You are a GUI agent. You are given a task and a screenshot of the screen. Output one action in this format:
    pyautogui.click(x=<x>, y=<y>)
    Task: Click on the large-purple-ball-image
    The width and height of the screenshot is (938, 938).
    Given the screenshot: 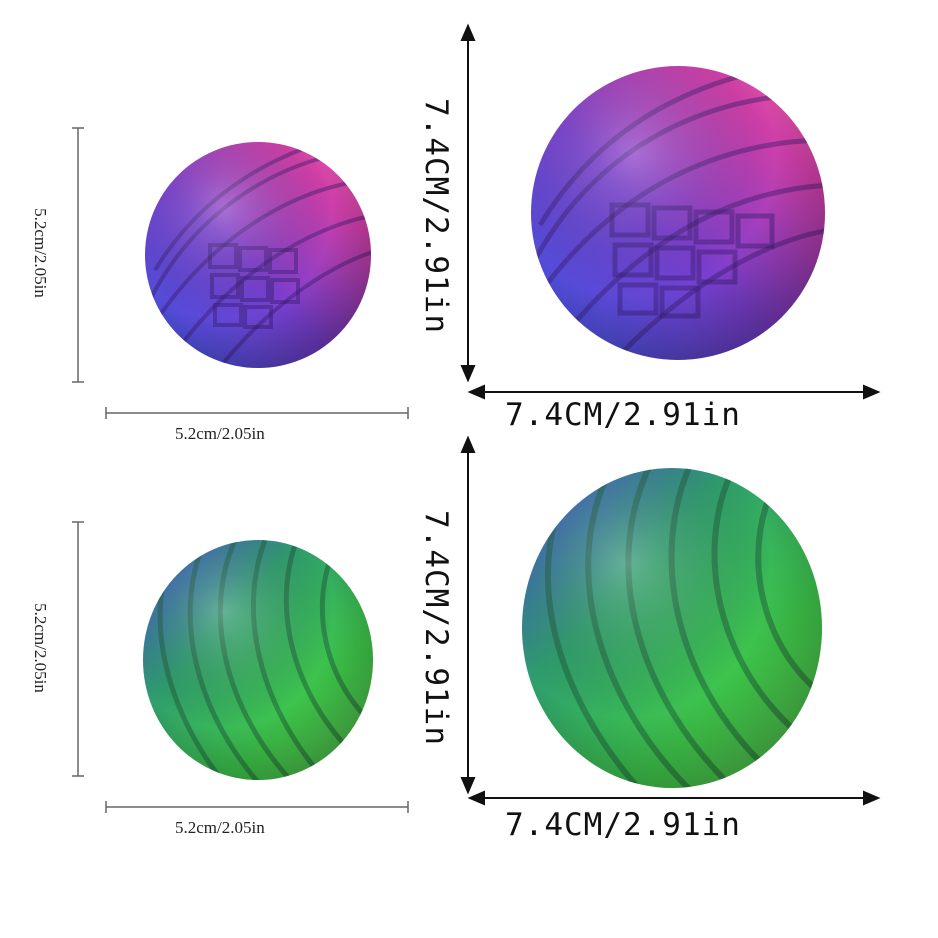 What is the action you would take?
    pyautogui.click(x=678, y=213)
    